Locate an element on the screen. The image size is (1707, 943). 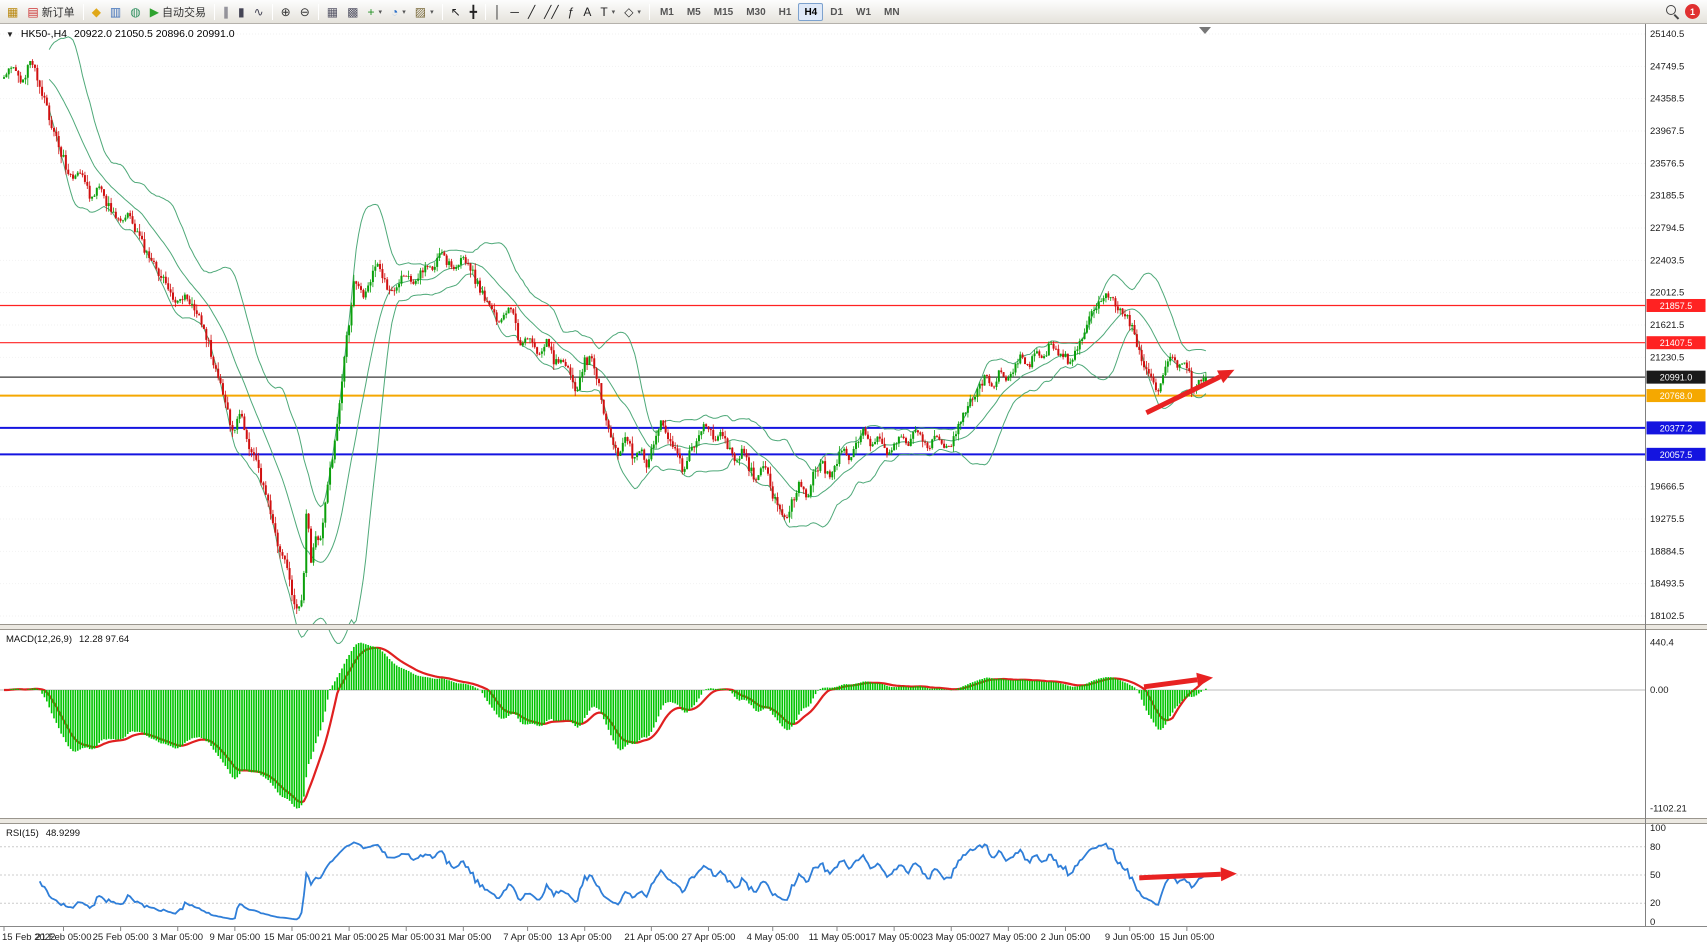
templates-icon: ▨ ▾ is located at coordinates (424, 12).